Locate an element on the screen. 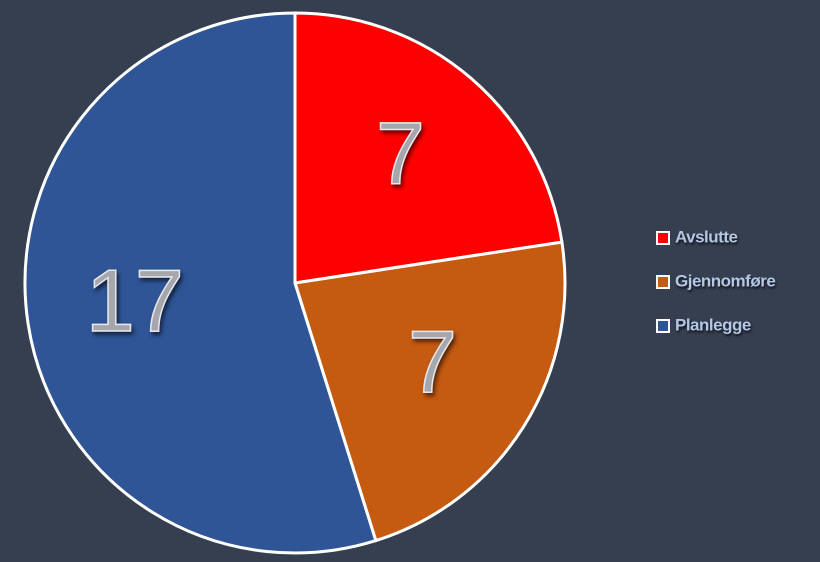  legend-label: Planlegge is located at coordinates (713, 324).